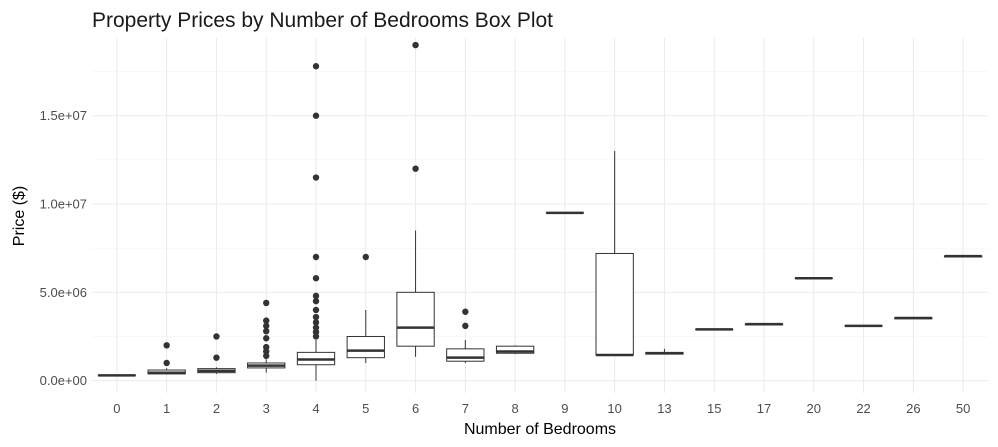 This screenshot has width=998, height=447. I want to click on x-axis: 0 1 2 3 4 5 6 7 8 9 10 13 15 17 20 22 26 50, so click(541, 408).